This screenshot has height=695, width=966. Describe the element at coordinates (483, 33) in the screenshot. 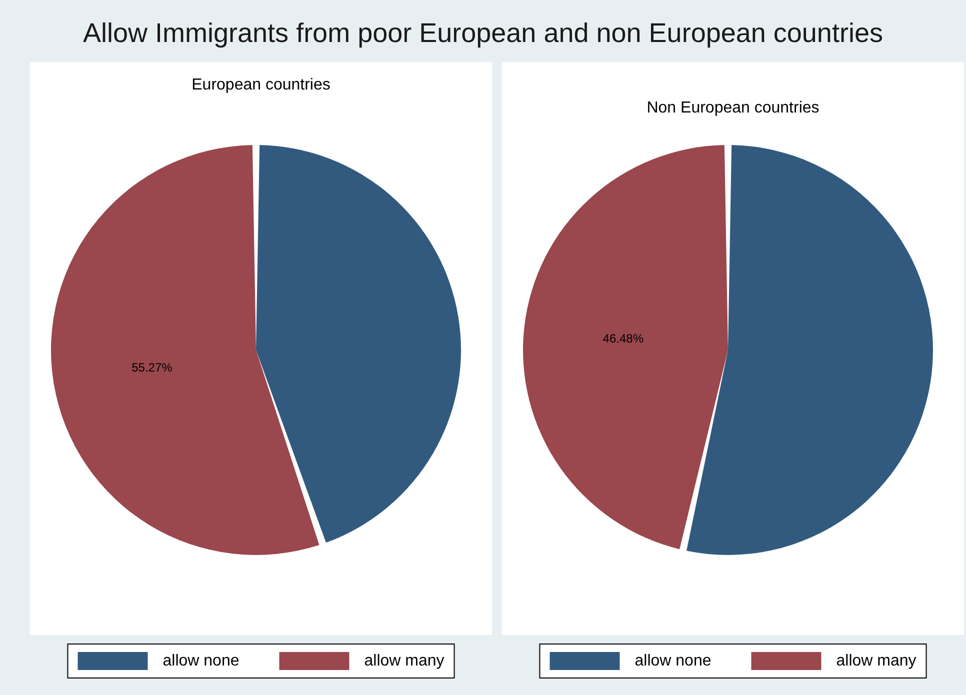

I see `chart-title: Allow Immigrants from poor European and non European countries` at that location.